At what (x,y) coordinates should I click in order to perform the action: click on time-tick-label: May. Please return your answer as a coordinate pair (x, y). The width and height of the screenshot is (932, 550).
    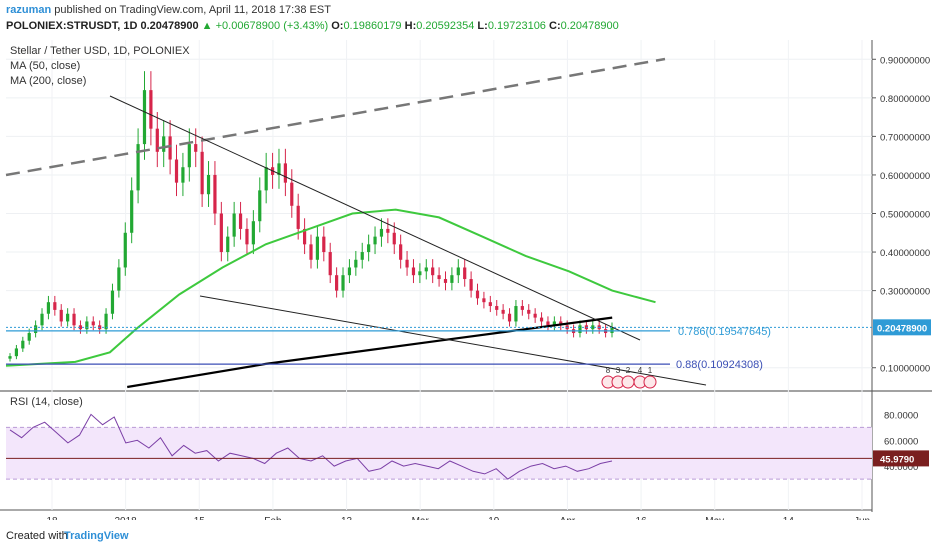
    Looking at the image, I should click on (714, 518).